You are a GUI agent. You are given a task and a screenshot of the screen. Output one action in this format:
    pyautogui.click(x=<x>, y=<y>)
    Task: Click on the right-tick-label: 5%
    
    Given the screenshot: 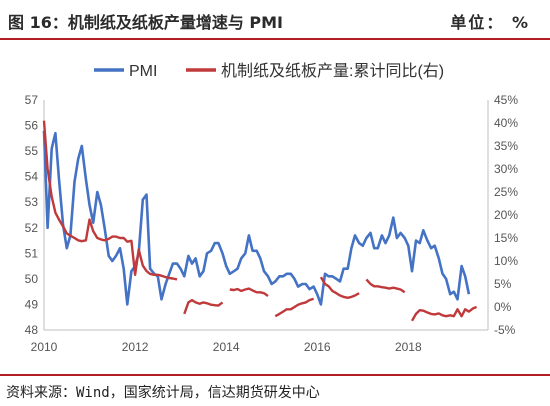 What is the action you would take?
    pyautogui.click(x=503, y=284)
    